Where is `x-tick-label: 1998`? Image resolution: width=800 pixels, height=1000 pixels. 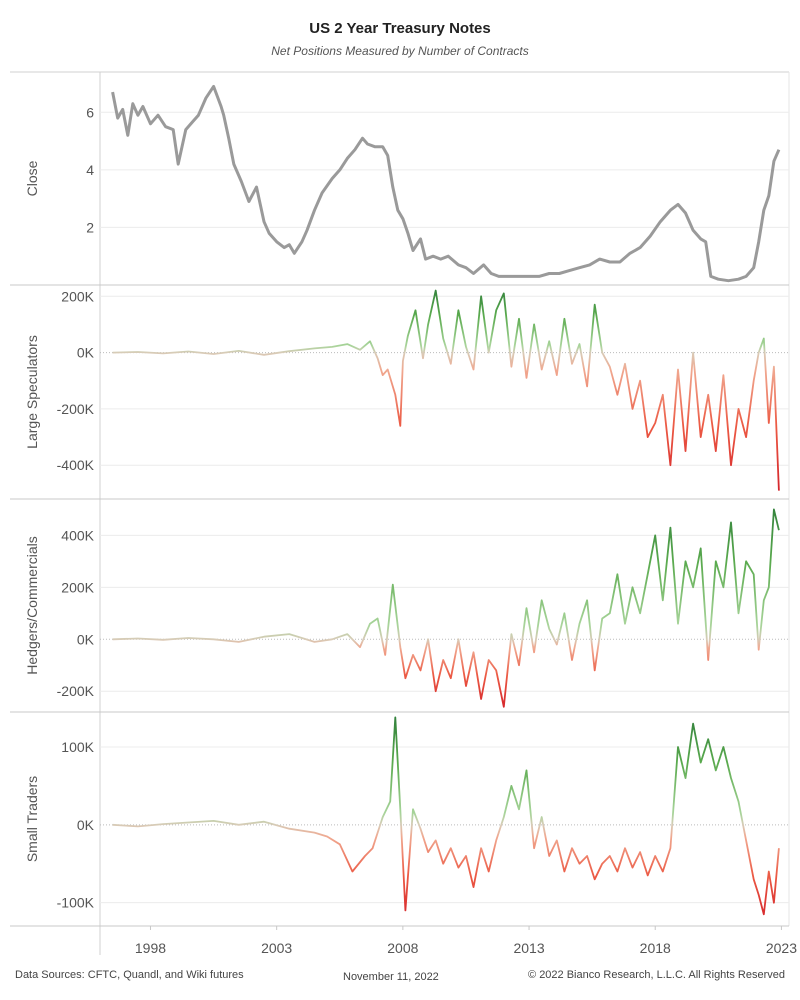 x-tick-label: 1998 is located at coordinates (150, 948).